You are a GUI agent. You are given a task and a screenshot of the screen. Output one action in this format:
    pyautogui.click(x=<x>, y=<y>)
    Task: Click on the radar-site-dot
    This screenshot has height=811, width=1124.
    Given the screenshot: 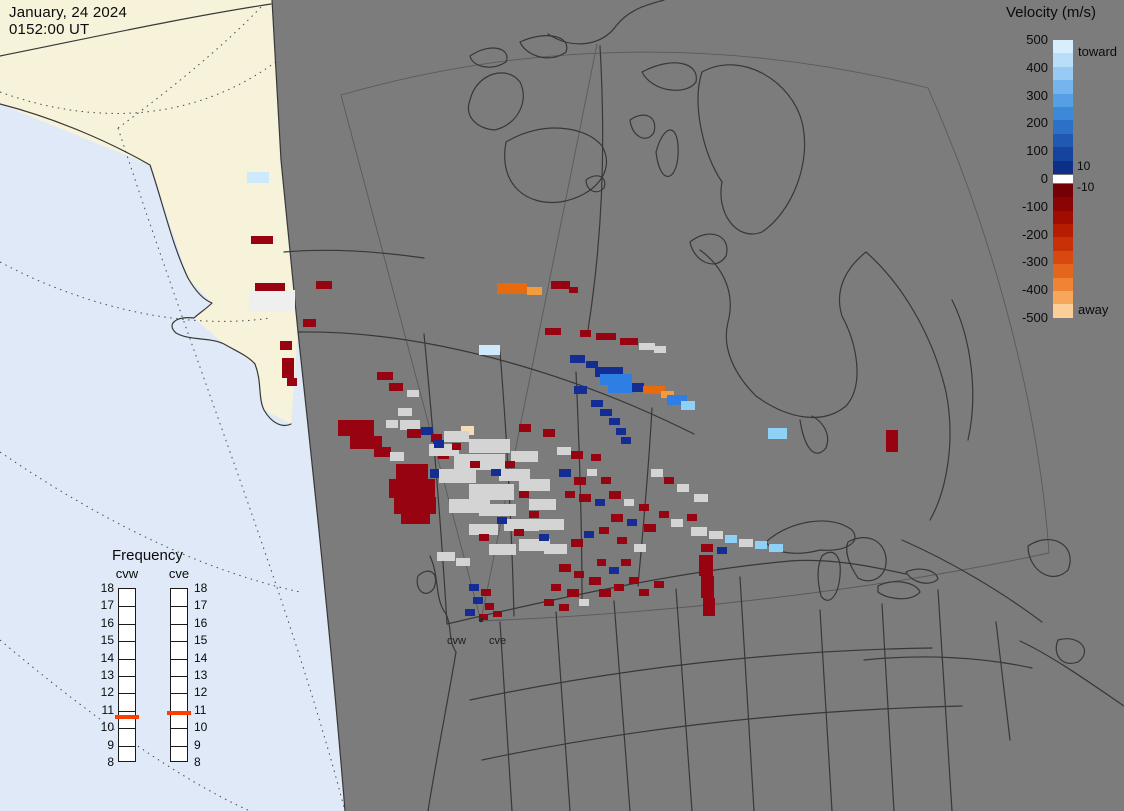 What is the action you would take?
    pyautogui.click(x=481, y=620)
    